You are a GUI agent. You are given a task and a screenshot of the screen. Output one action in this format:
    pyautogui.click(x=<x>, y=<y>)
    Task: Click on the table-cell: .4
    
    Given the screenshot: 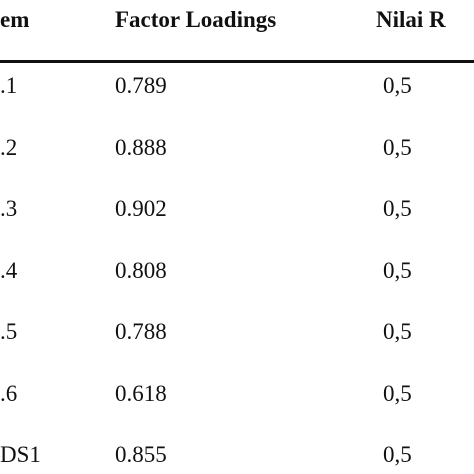 What is the action you would take?
    pyautogui.click(x=9, y=270)
    